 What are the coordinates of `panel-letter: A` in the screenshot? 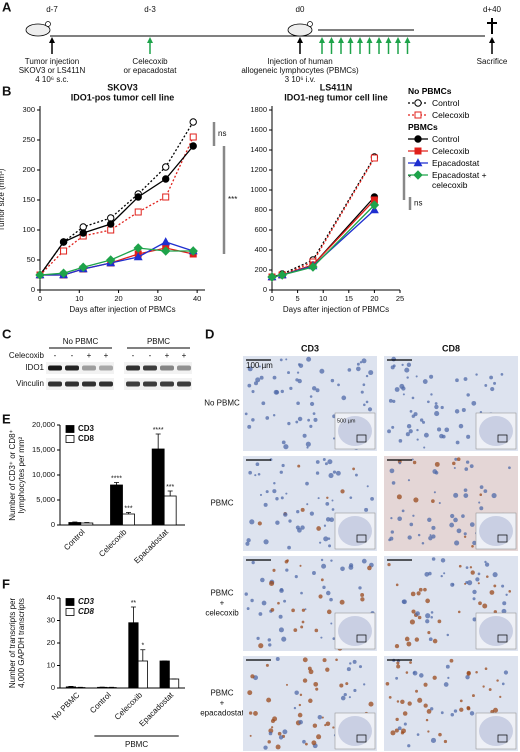 It's located at (7, 7).